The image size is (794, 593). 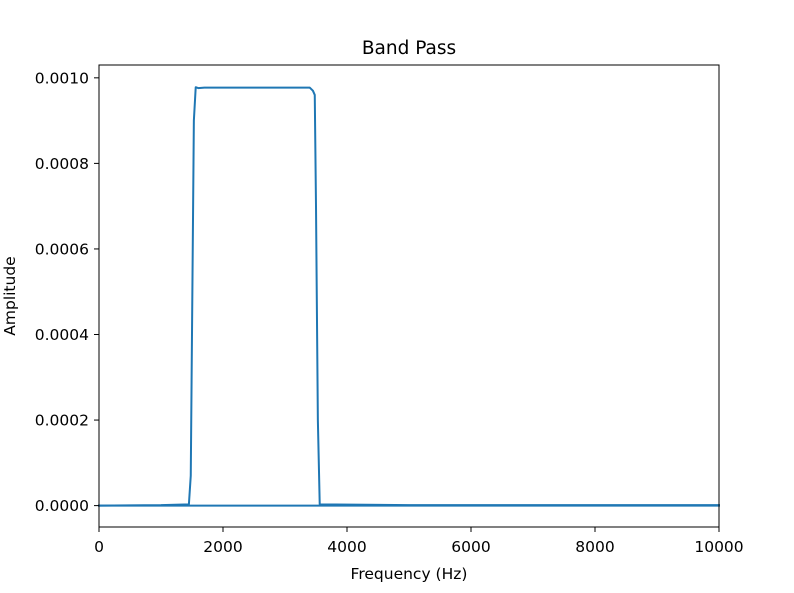 I want to click on chart-title: Band Pass, so click(x=409, y=48).